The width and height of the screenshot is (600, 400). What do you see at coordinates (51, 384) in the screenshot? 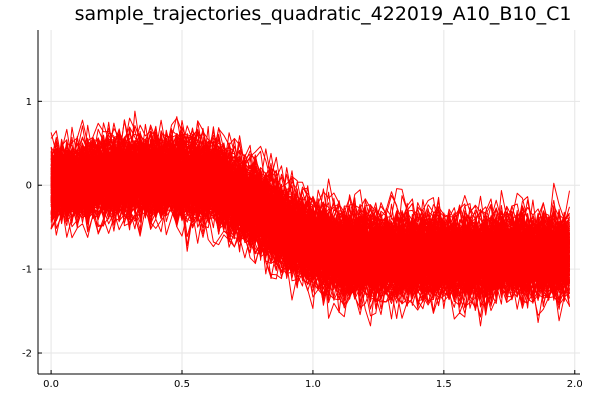
I see `x-tick-label: 0.0` at bounding box center [51, 384].